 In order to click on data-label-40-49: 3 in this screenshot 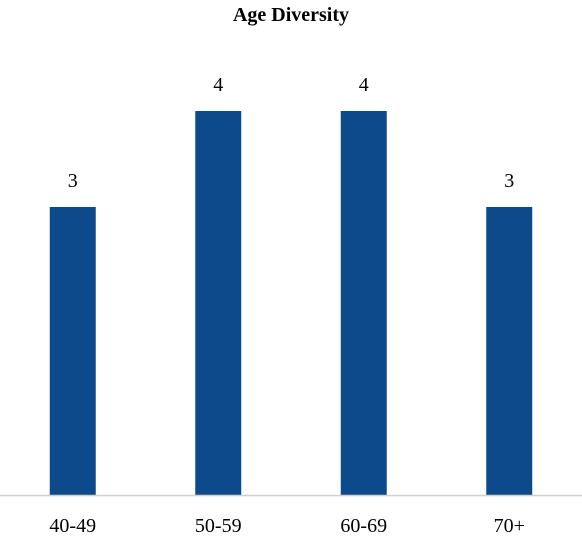, I will do `click(73, 181)`.